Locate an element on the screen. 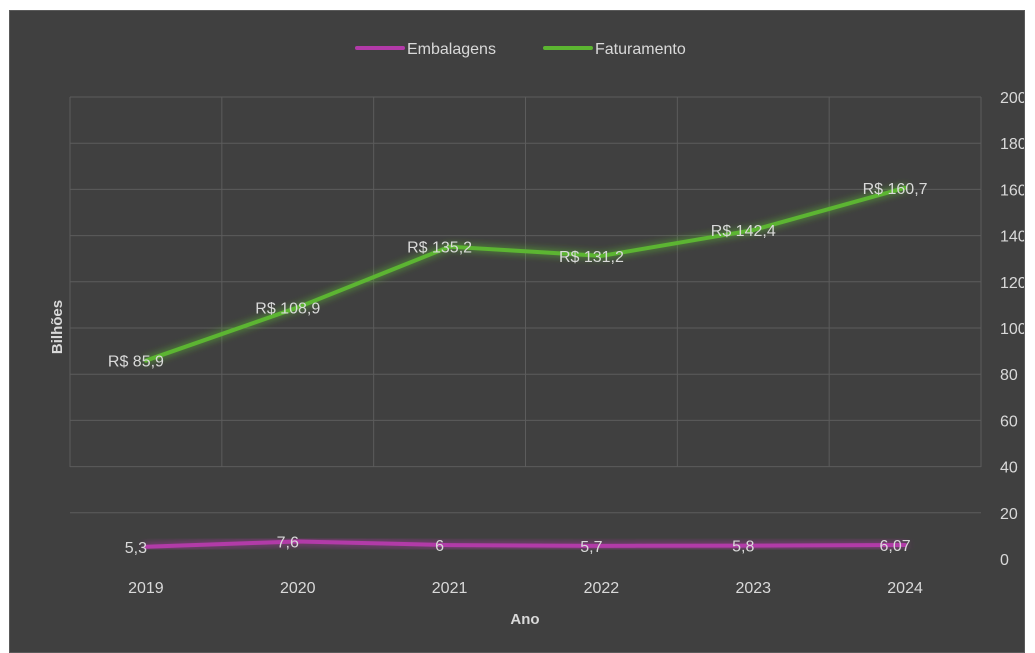 This screenshot has height=653, width=1035. legend-item-embalagens: Embalagens is located at coordinates (425, 49).